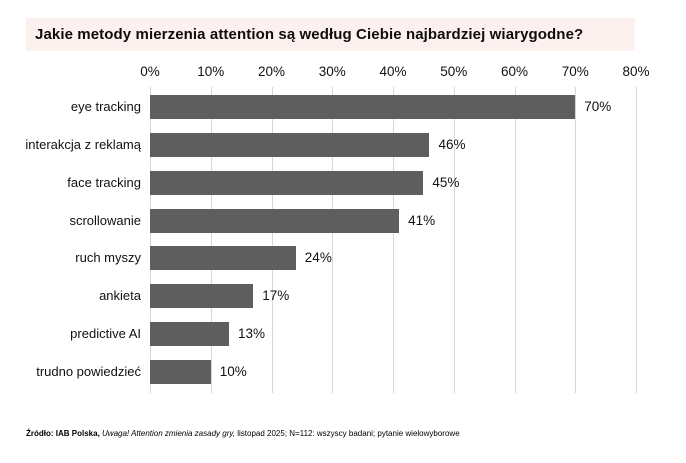 The height and width of the screenshot is (463, 686). I want to click on value-label: 70%, so click(598, 106).